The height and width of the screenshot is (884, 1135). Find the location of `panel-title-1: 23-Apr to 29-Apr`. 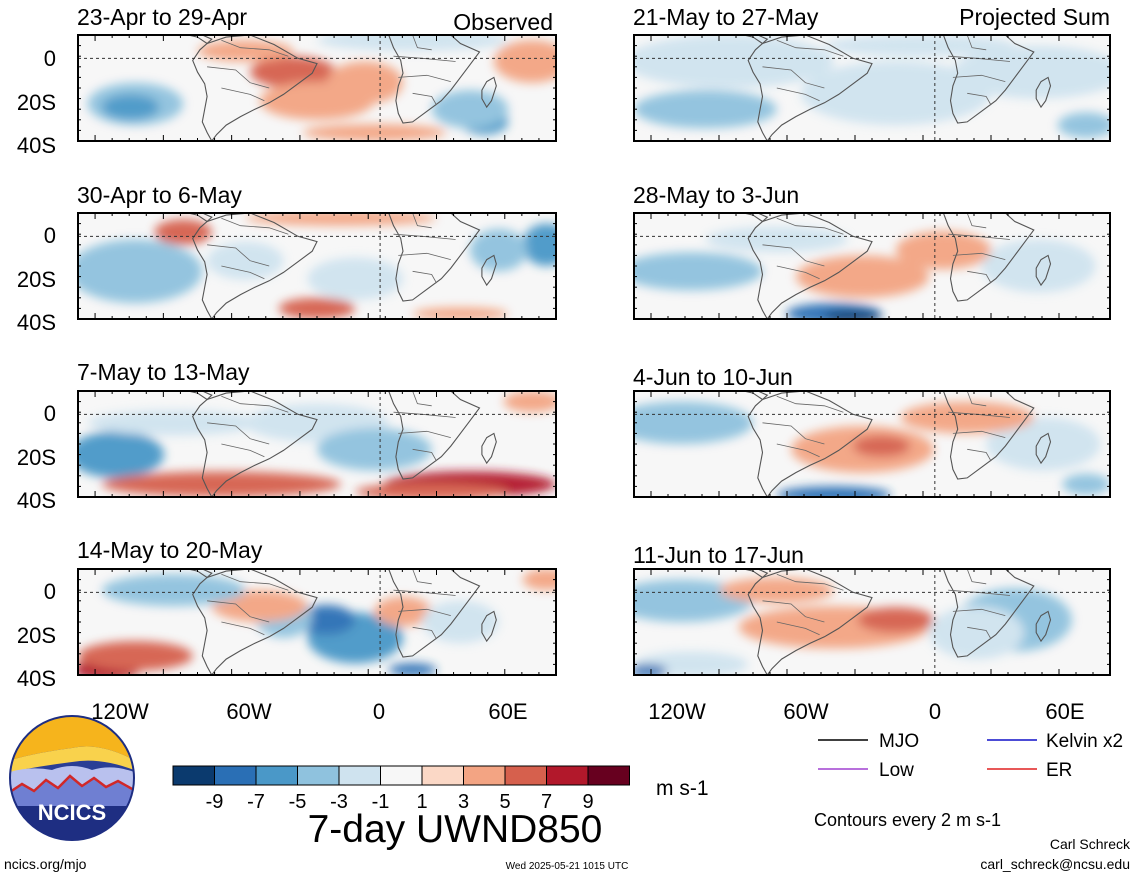

panel-title-1: 23-Apr to 29-Apr is located at coordinates (162, 17).